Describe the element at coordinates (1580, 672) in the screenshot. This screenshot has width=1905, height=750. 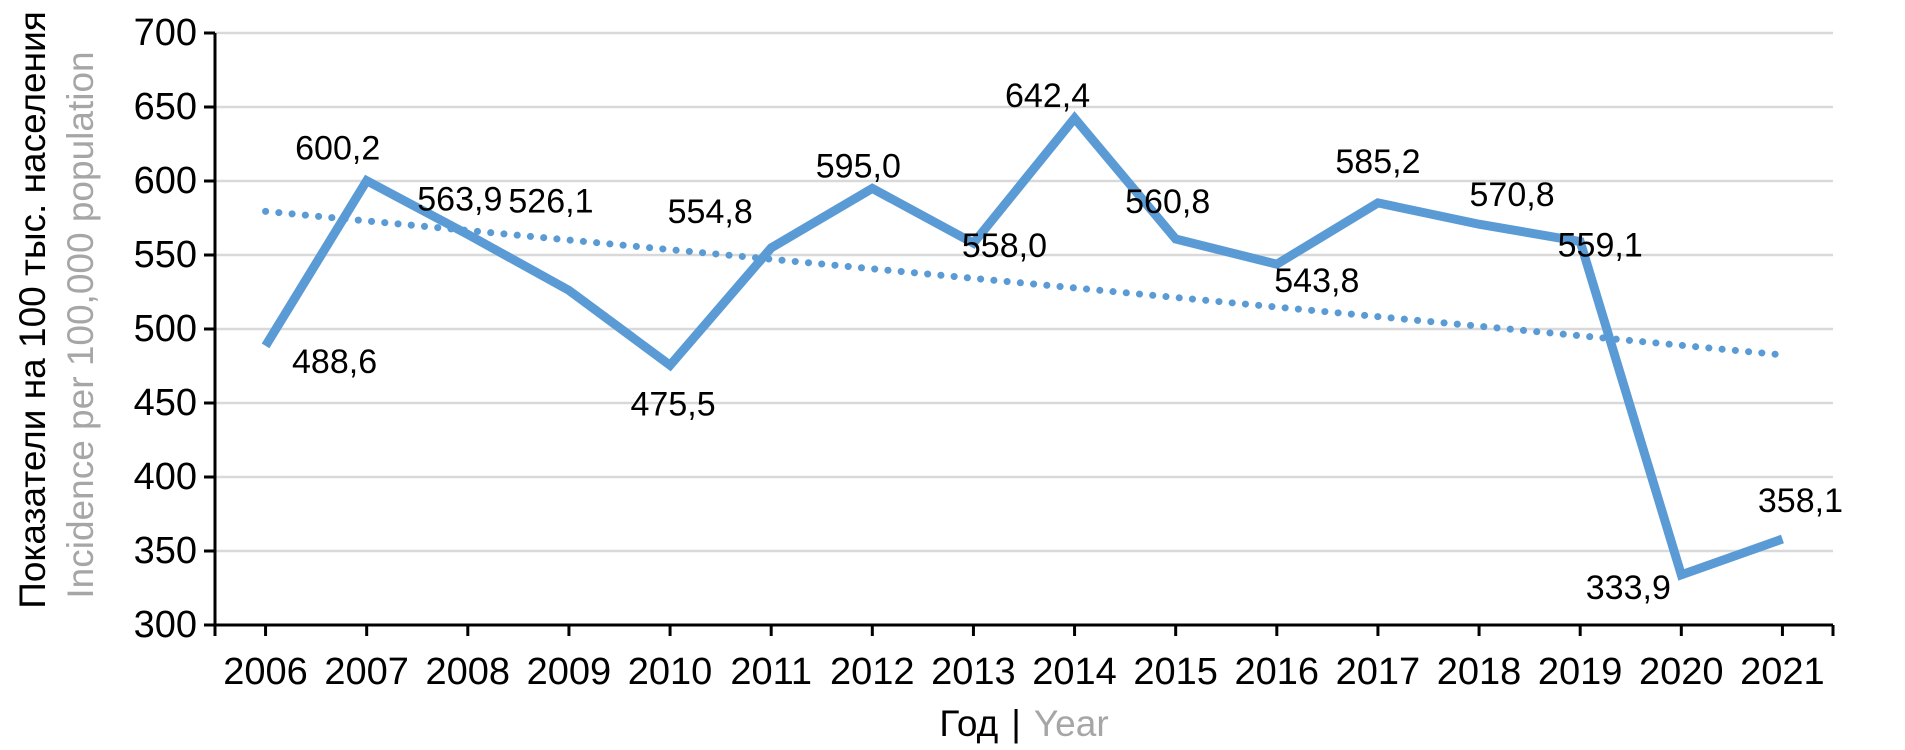
I see `x-tick-label: 2019` at that location.